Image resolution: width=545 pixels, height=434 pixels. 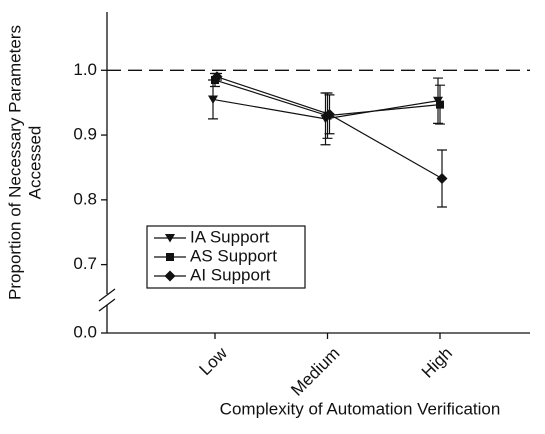 I want to click on y-axis-title: Proportion of Necessary Parameters, so click(x=14, y=162).